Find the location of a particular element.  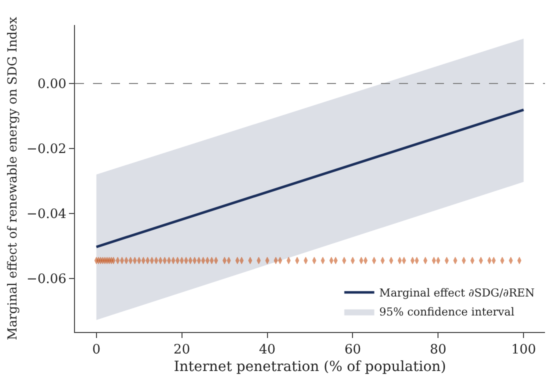

x-tick-label: 80 is located at coordinates (438, 350).